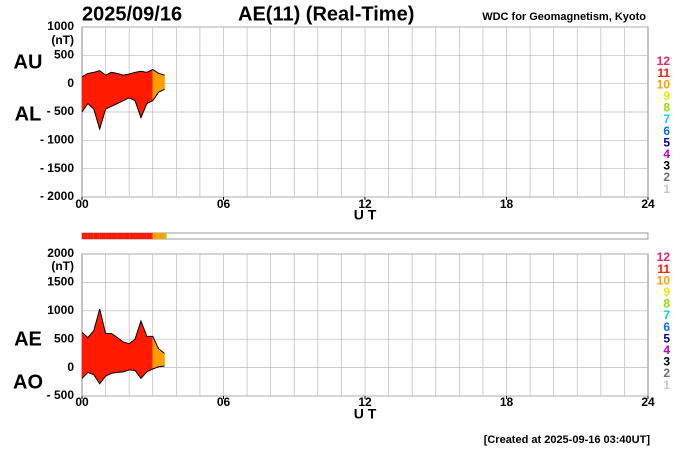 This screenshot has width=700, height=450. Describe the element at coordinates (60, 282) in the screenshot. I see `y-tick-label: 1500` at that location.